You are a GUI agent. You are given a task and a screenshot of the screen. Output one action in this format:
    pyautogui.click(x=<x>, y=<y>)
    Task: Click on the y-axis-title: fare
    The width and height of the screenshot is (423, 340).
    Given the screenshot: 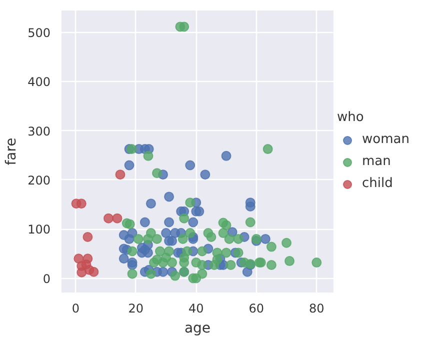 What is the action you would take?
    pyautogui.click(x=12, y=152)
    